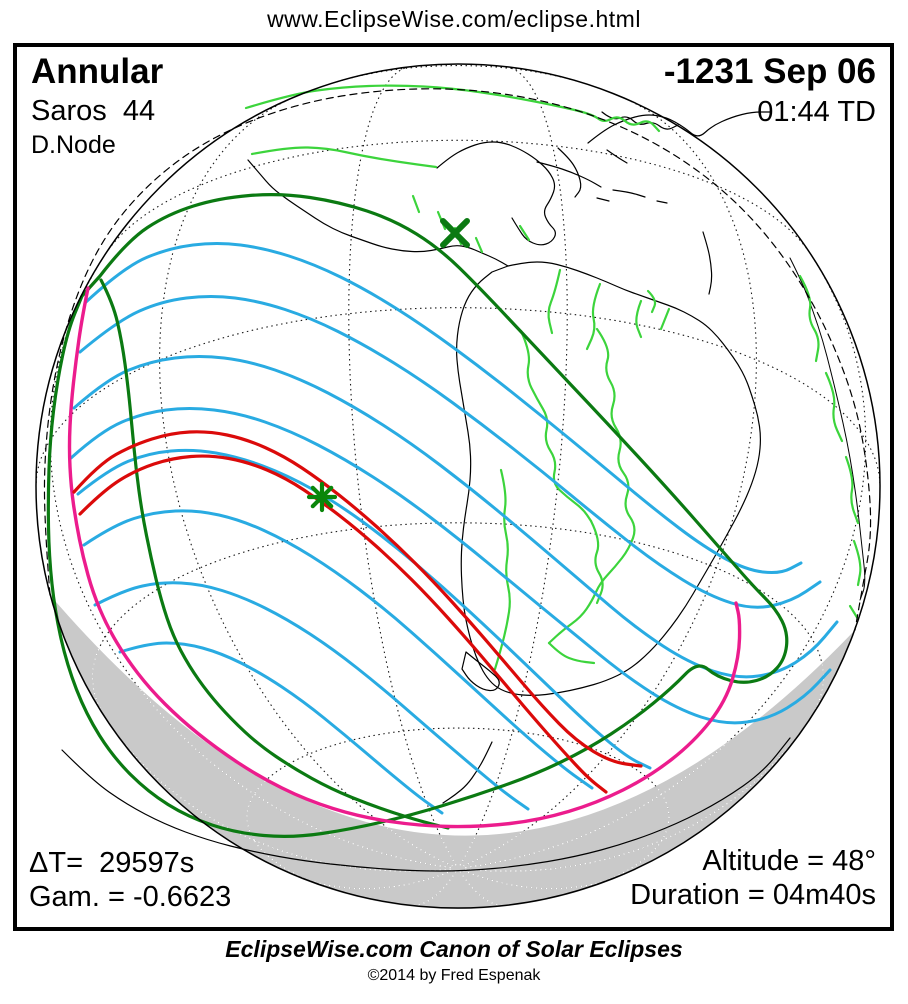 This screenshot has height=1004, width=908. What do you see at coordinates (524, 233) in the screenshot?
I see `border-yucatan` at bounding box center [524, 233].